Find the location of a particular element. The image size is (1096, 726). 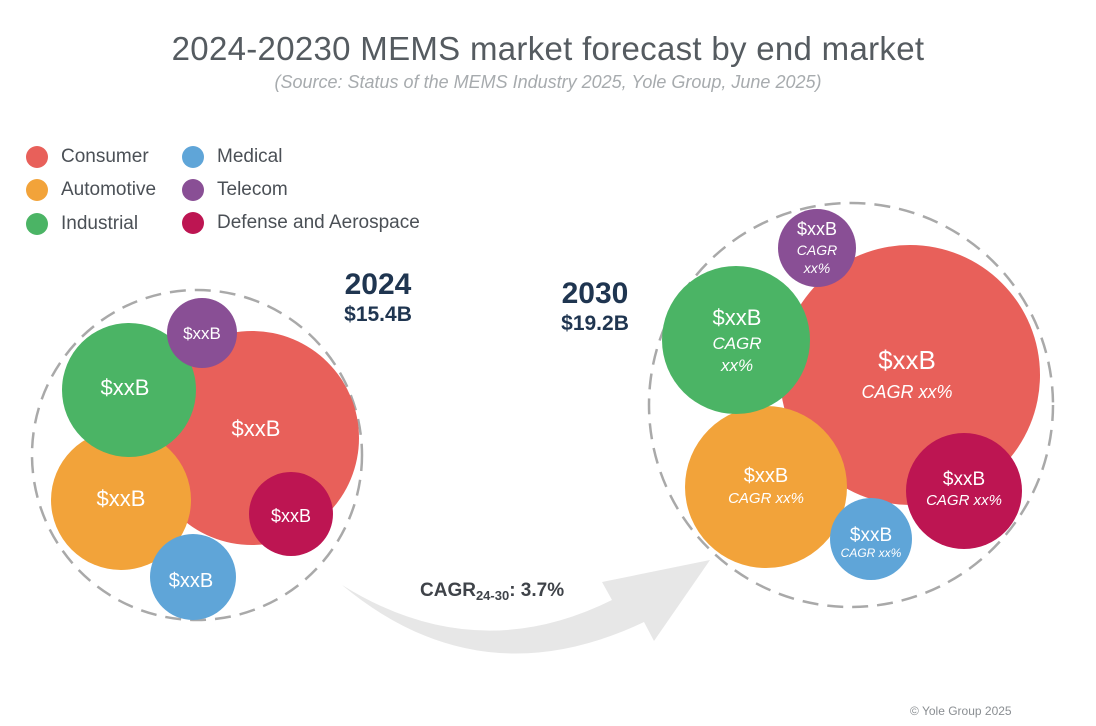

year-2030-total: $19.2B is located at coordinates (595, 323).